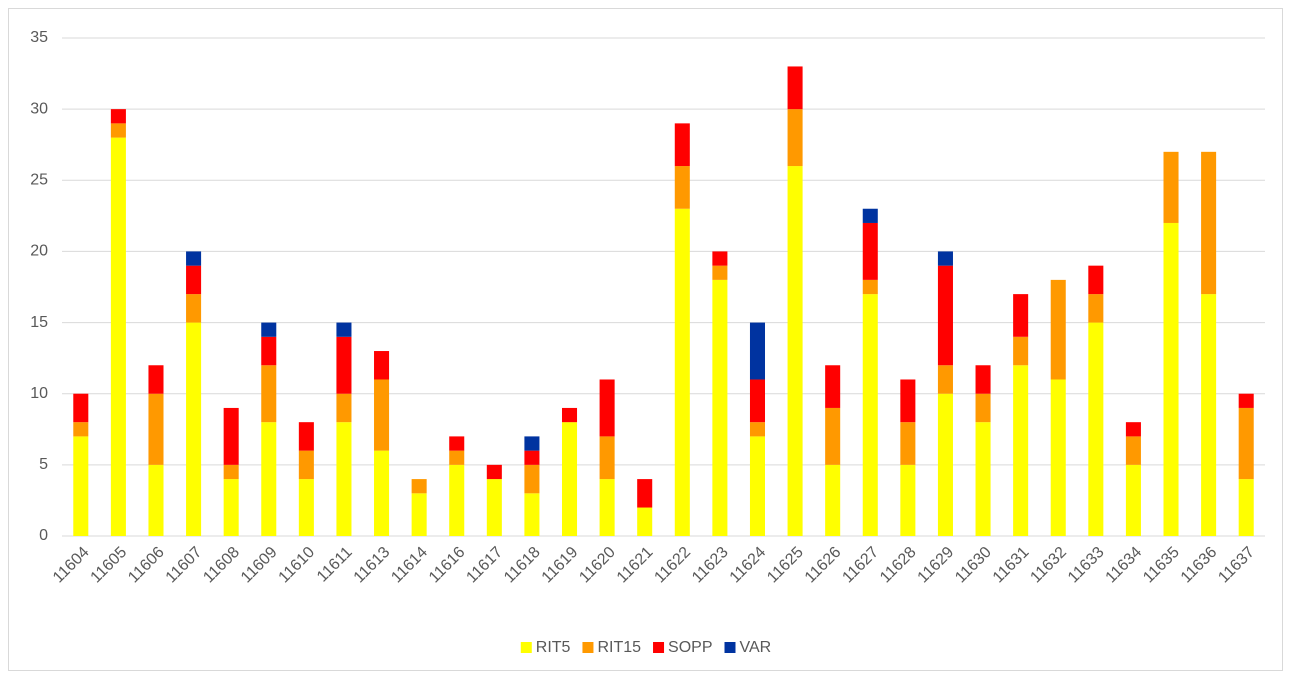  I want to click on y-tick-label: 10, so click(39, 393).